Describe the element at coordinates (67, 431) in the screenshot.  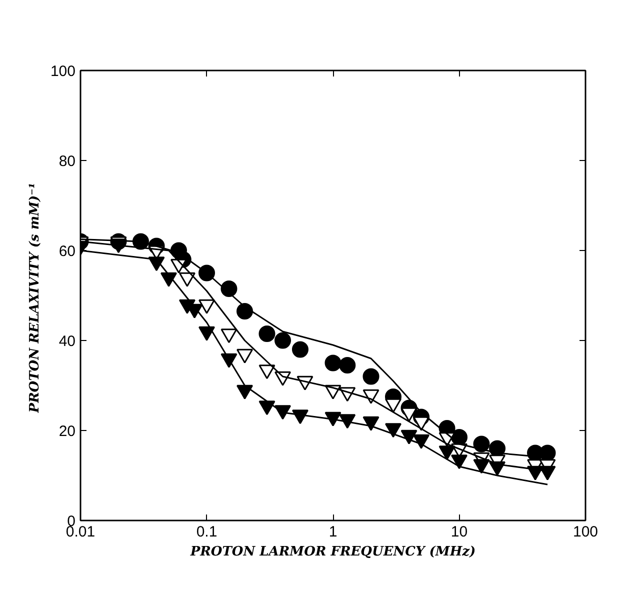
I see `y-tick-label: 20` at that location.